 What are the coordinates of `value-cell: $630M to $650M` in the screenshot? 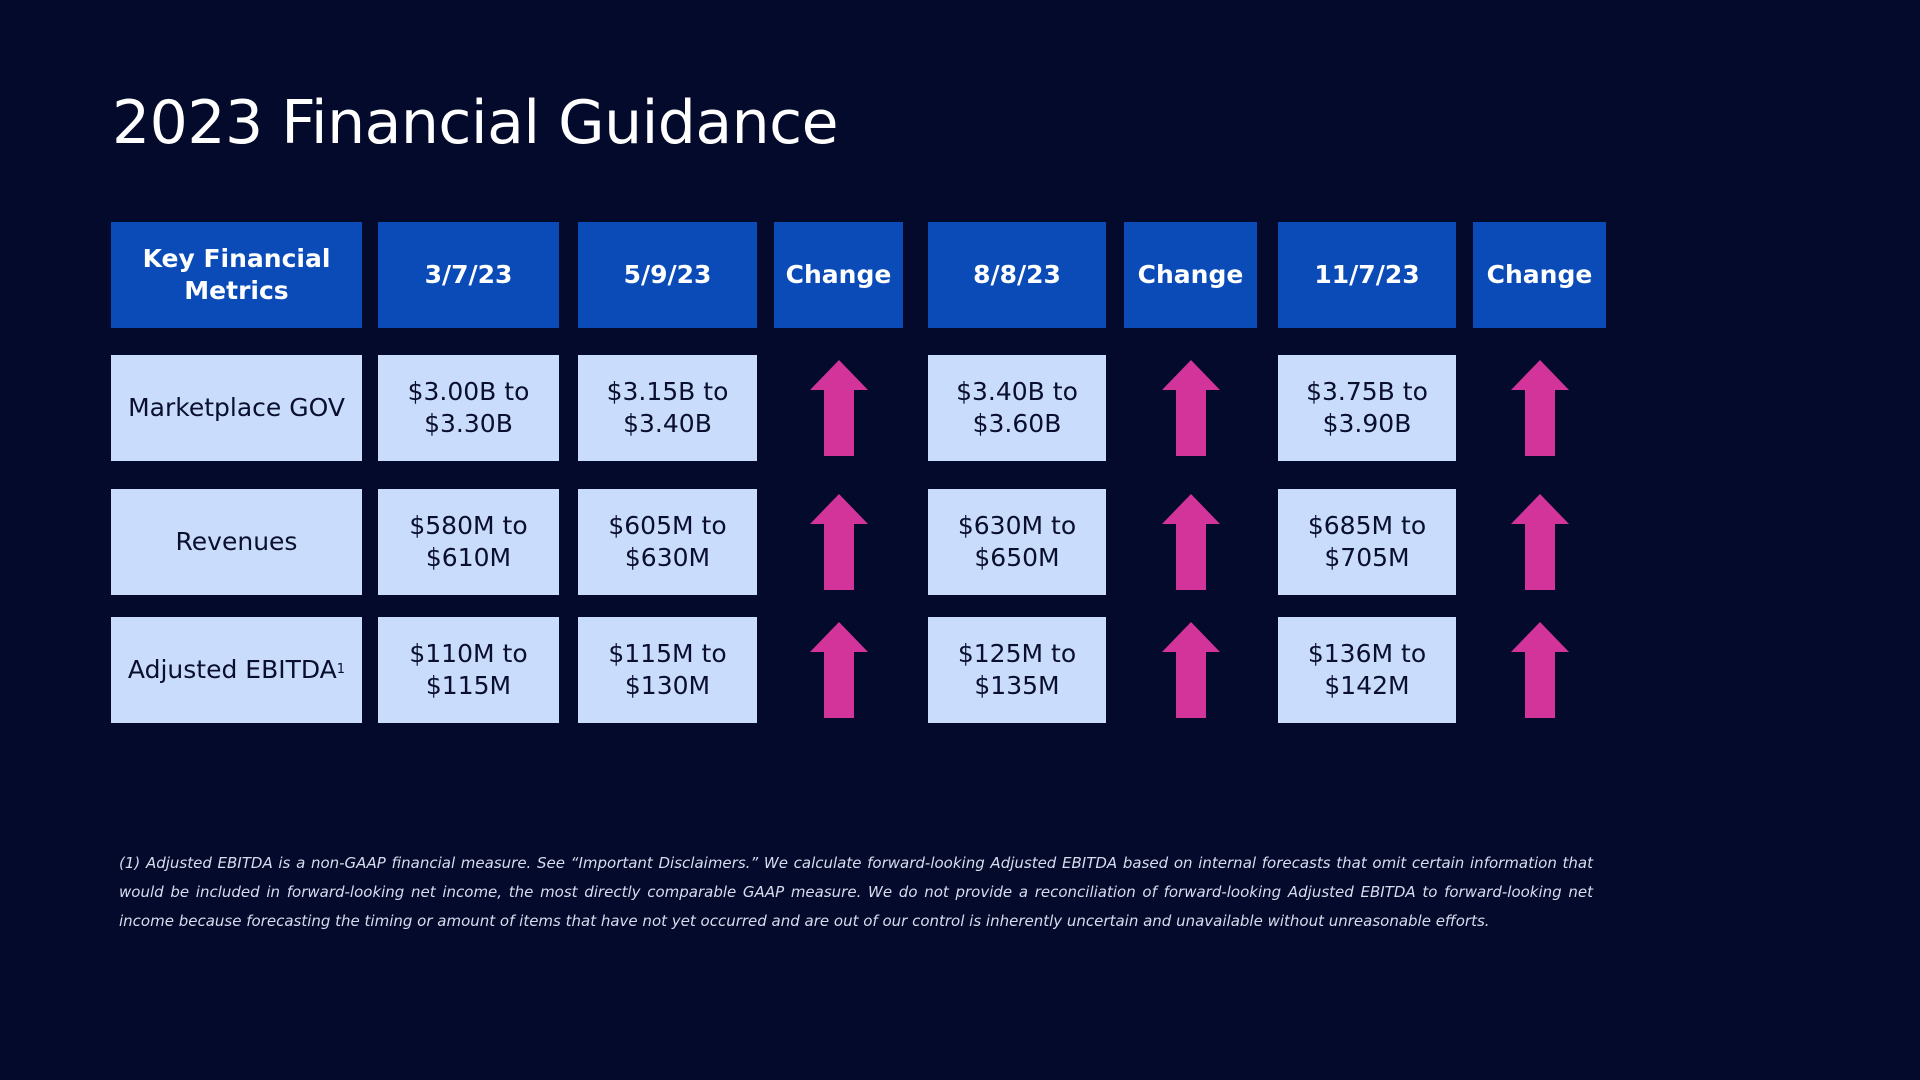 It's located at (1017, 542).